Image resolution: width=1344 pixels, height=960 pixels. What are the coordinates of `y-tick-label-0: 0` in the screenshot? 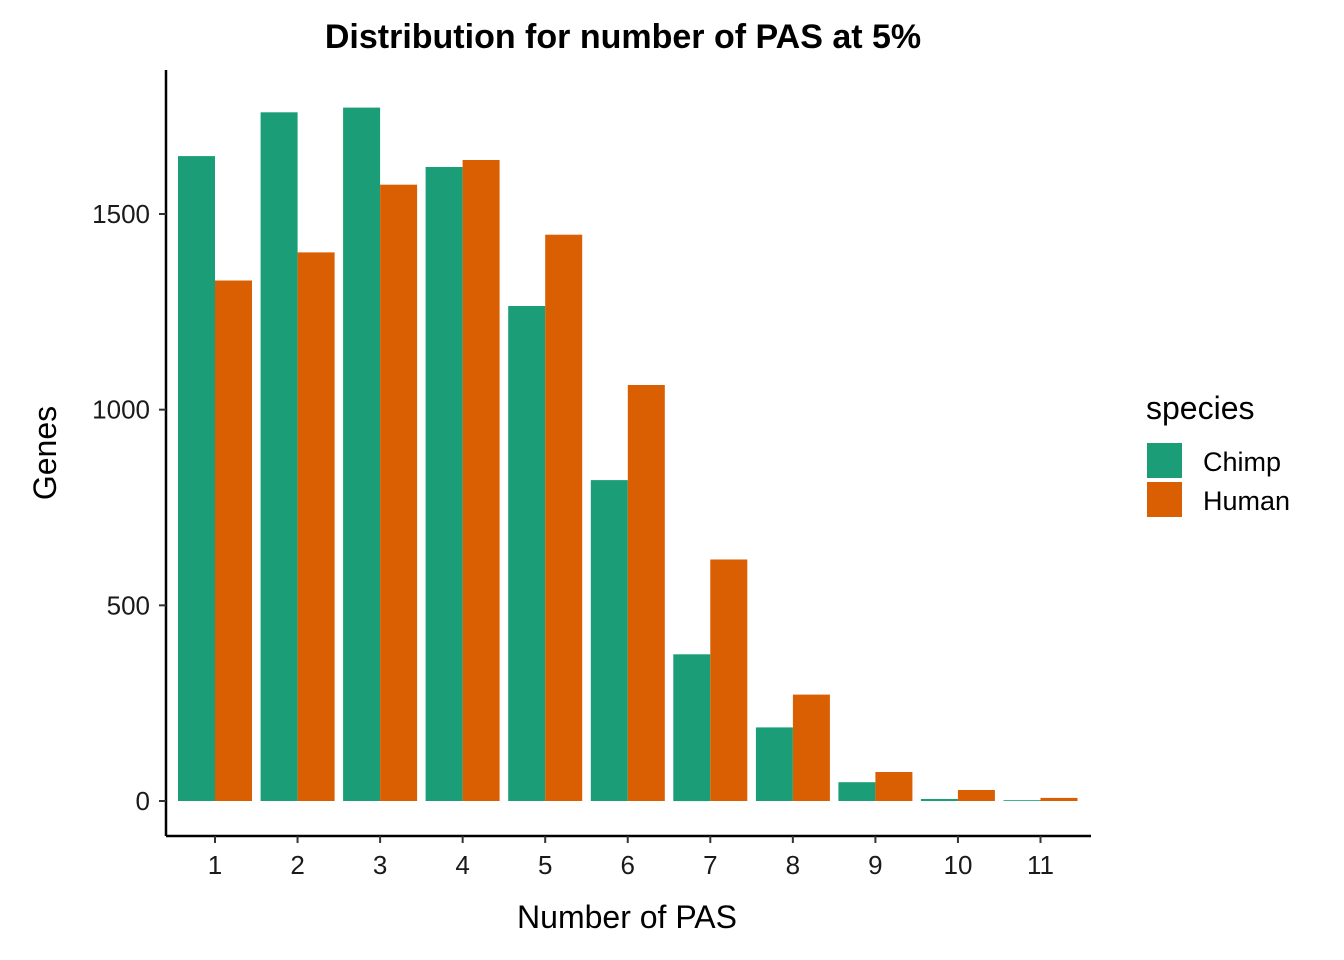 It's located at (143, 801).